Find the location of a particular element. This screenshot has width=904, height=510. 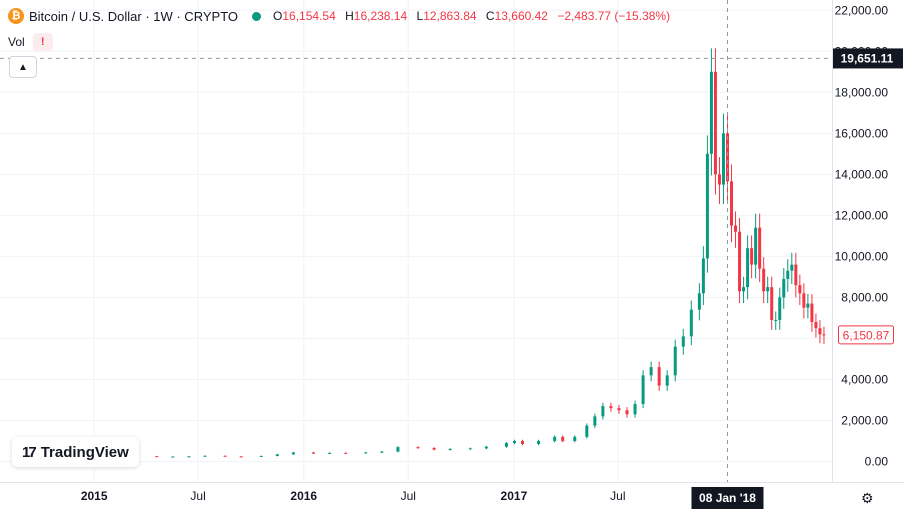

tradingview-logo-text: TradingView is located at coordinates (84, 452).